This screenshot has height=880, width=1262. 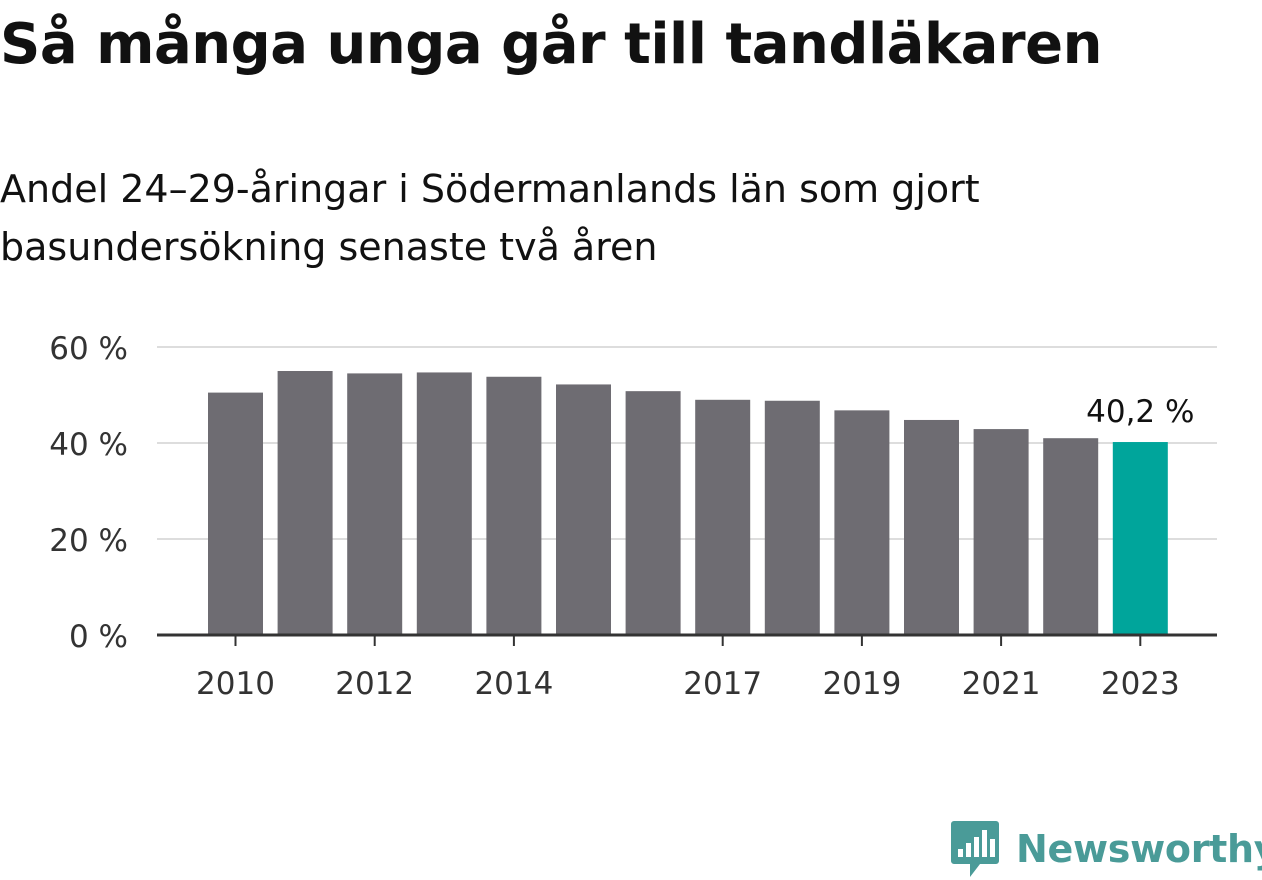 What do you see at coordinates (653, 513) in the screenshot?
I see `bar-2016` at bounding box center [653, 513].